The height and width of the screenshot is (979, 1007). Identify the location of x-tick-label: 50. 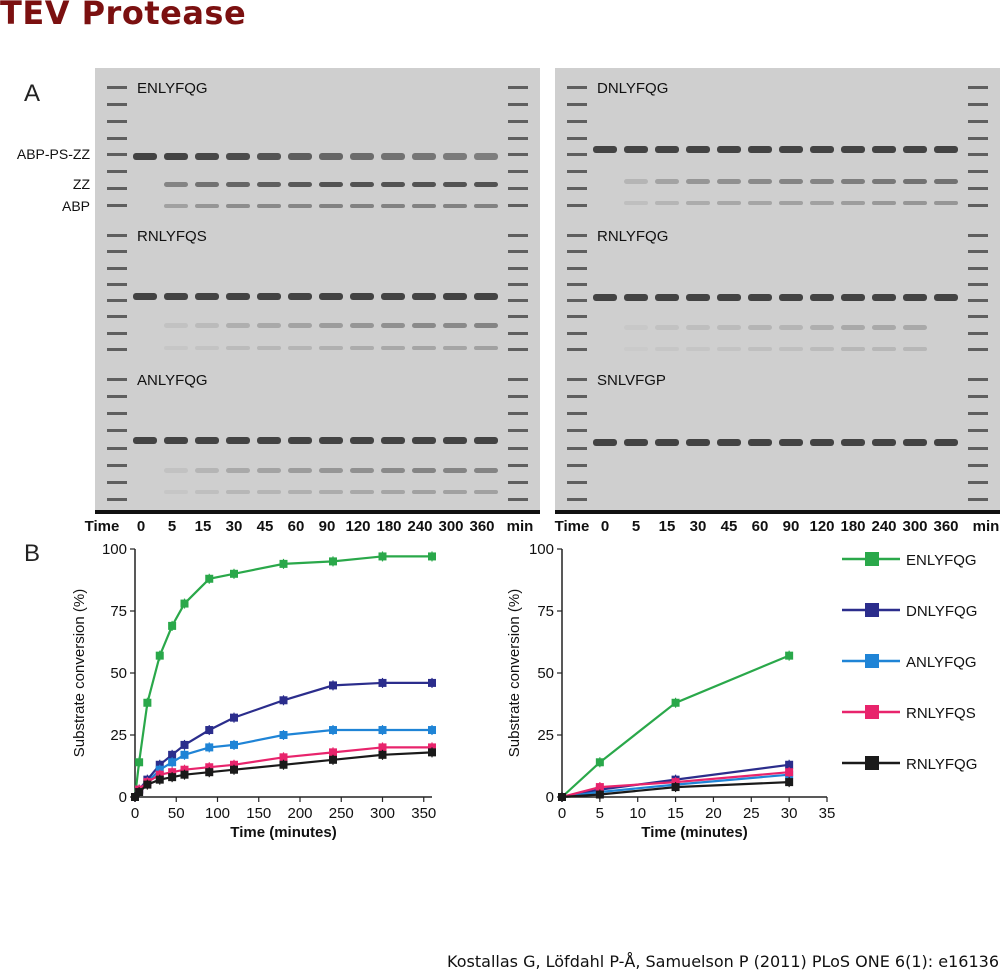
(176, 813).